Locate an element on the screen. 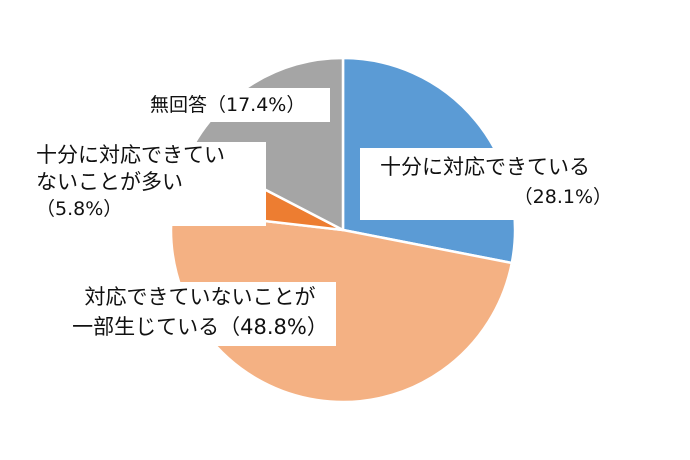 This screenshot has height=460, width=690. slice-label-line: 無回答（17.4%） is located at coordinates (228, 105).